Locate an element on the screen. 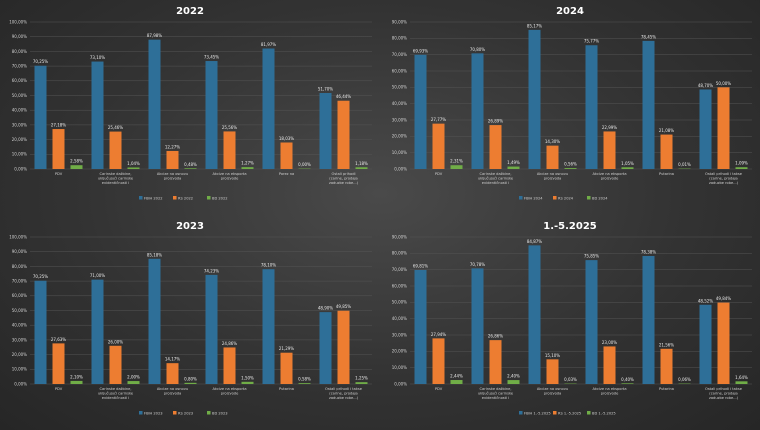 The height and width of the screenshot is (430, 760). legend-label: BD 2024 is located at coordinates (600, 198).